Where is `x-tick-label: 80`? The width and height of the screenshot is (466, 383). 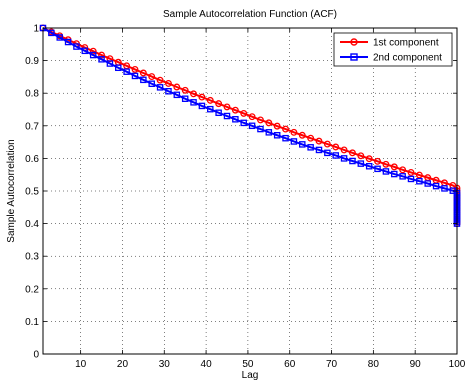 x-tick-label: 80 is located at coordinates (374, 364).